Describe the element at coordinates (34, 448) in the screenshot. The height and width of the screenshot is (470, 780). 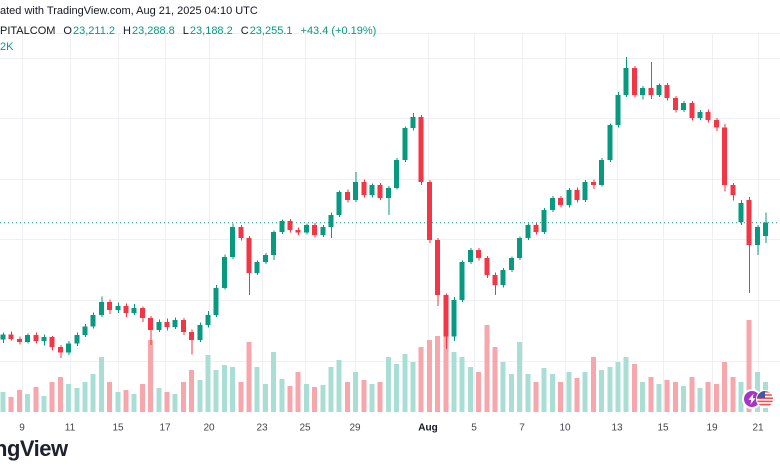
I see `tradingview-logo: ngView` at that location.